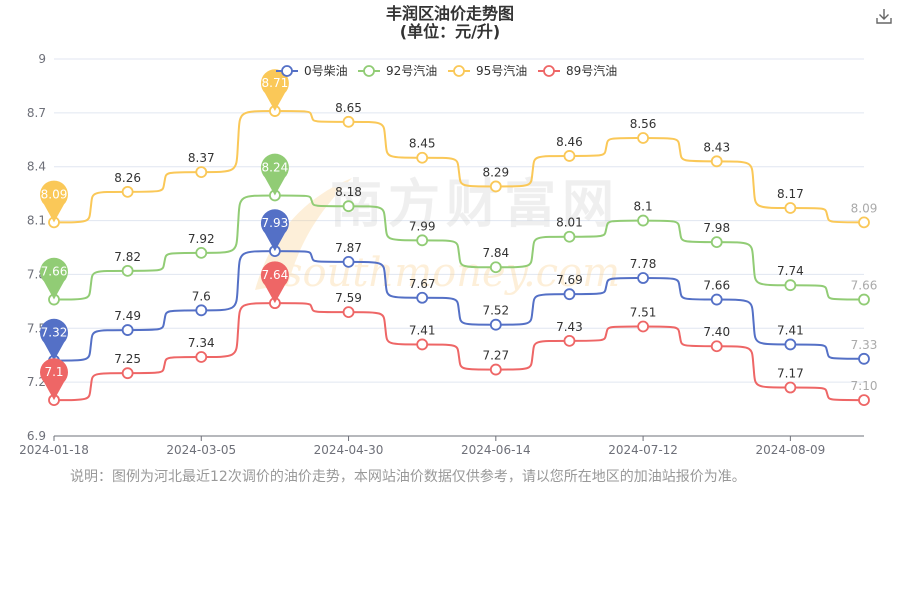 The image size is (900, 600). I want to click on pin-label: 7.66, so click(54, 272).